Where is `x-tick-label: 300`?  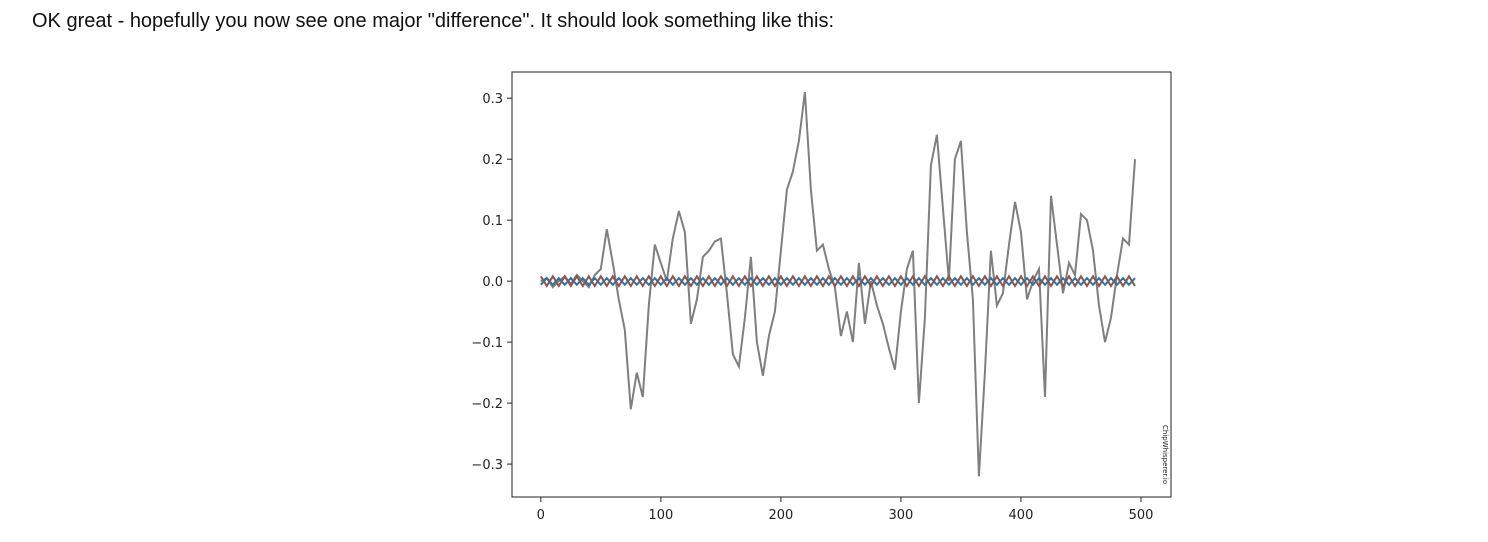 x-tick-label: 300 is located at coordinates (901, 515).